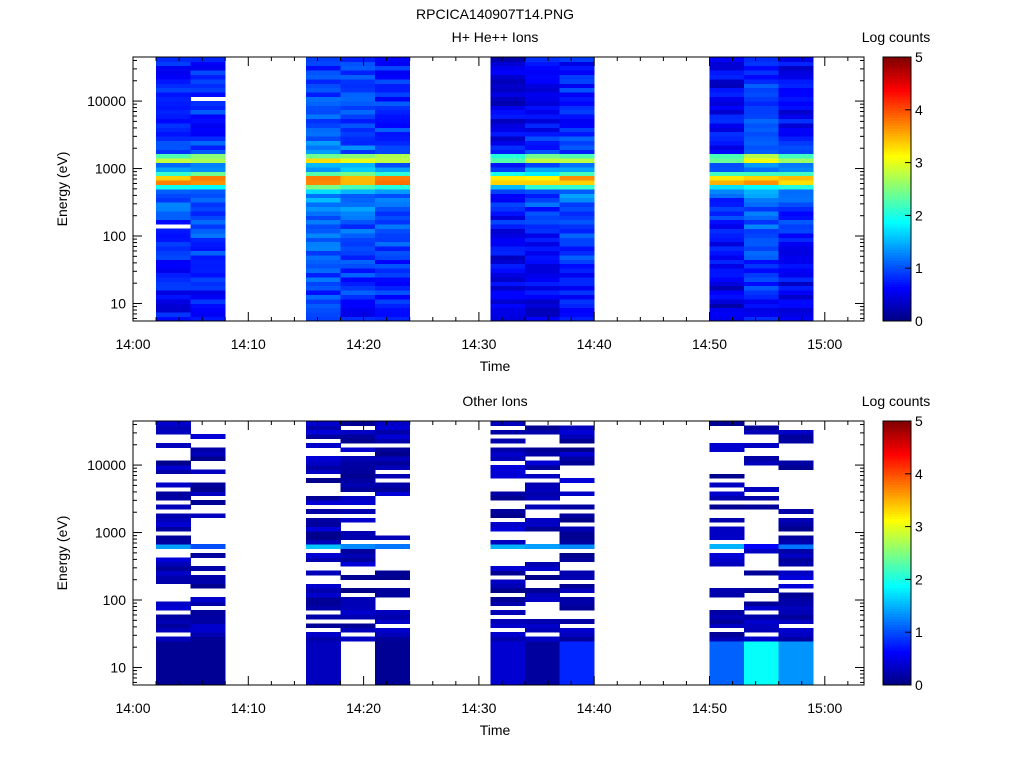 The width and height of the screenshot is (1024, 768). I want to click on panel-title: H+ He++ Ions, so click(495, 37).